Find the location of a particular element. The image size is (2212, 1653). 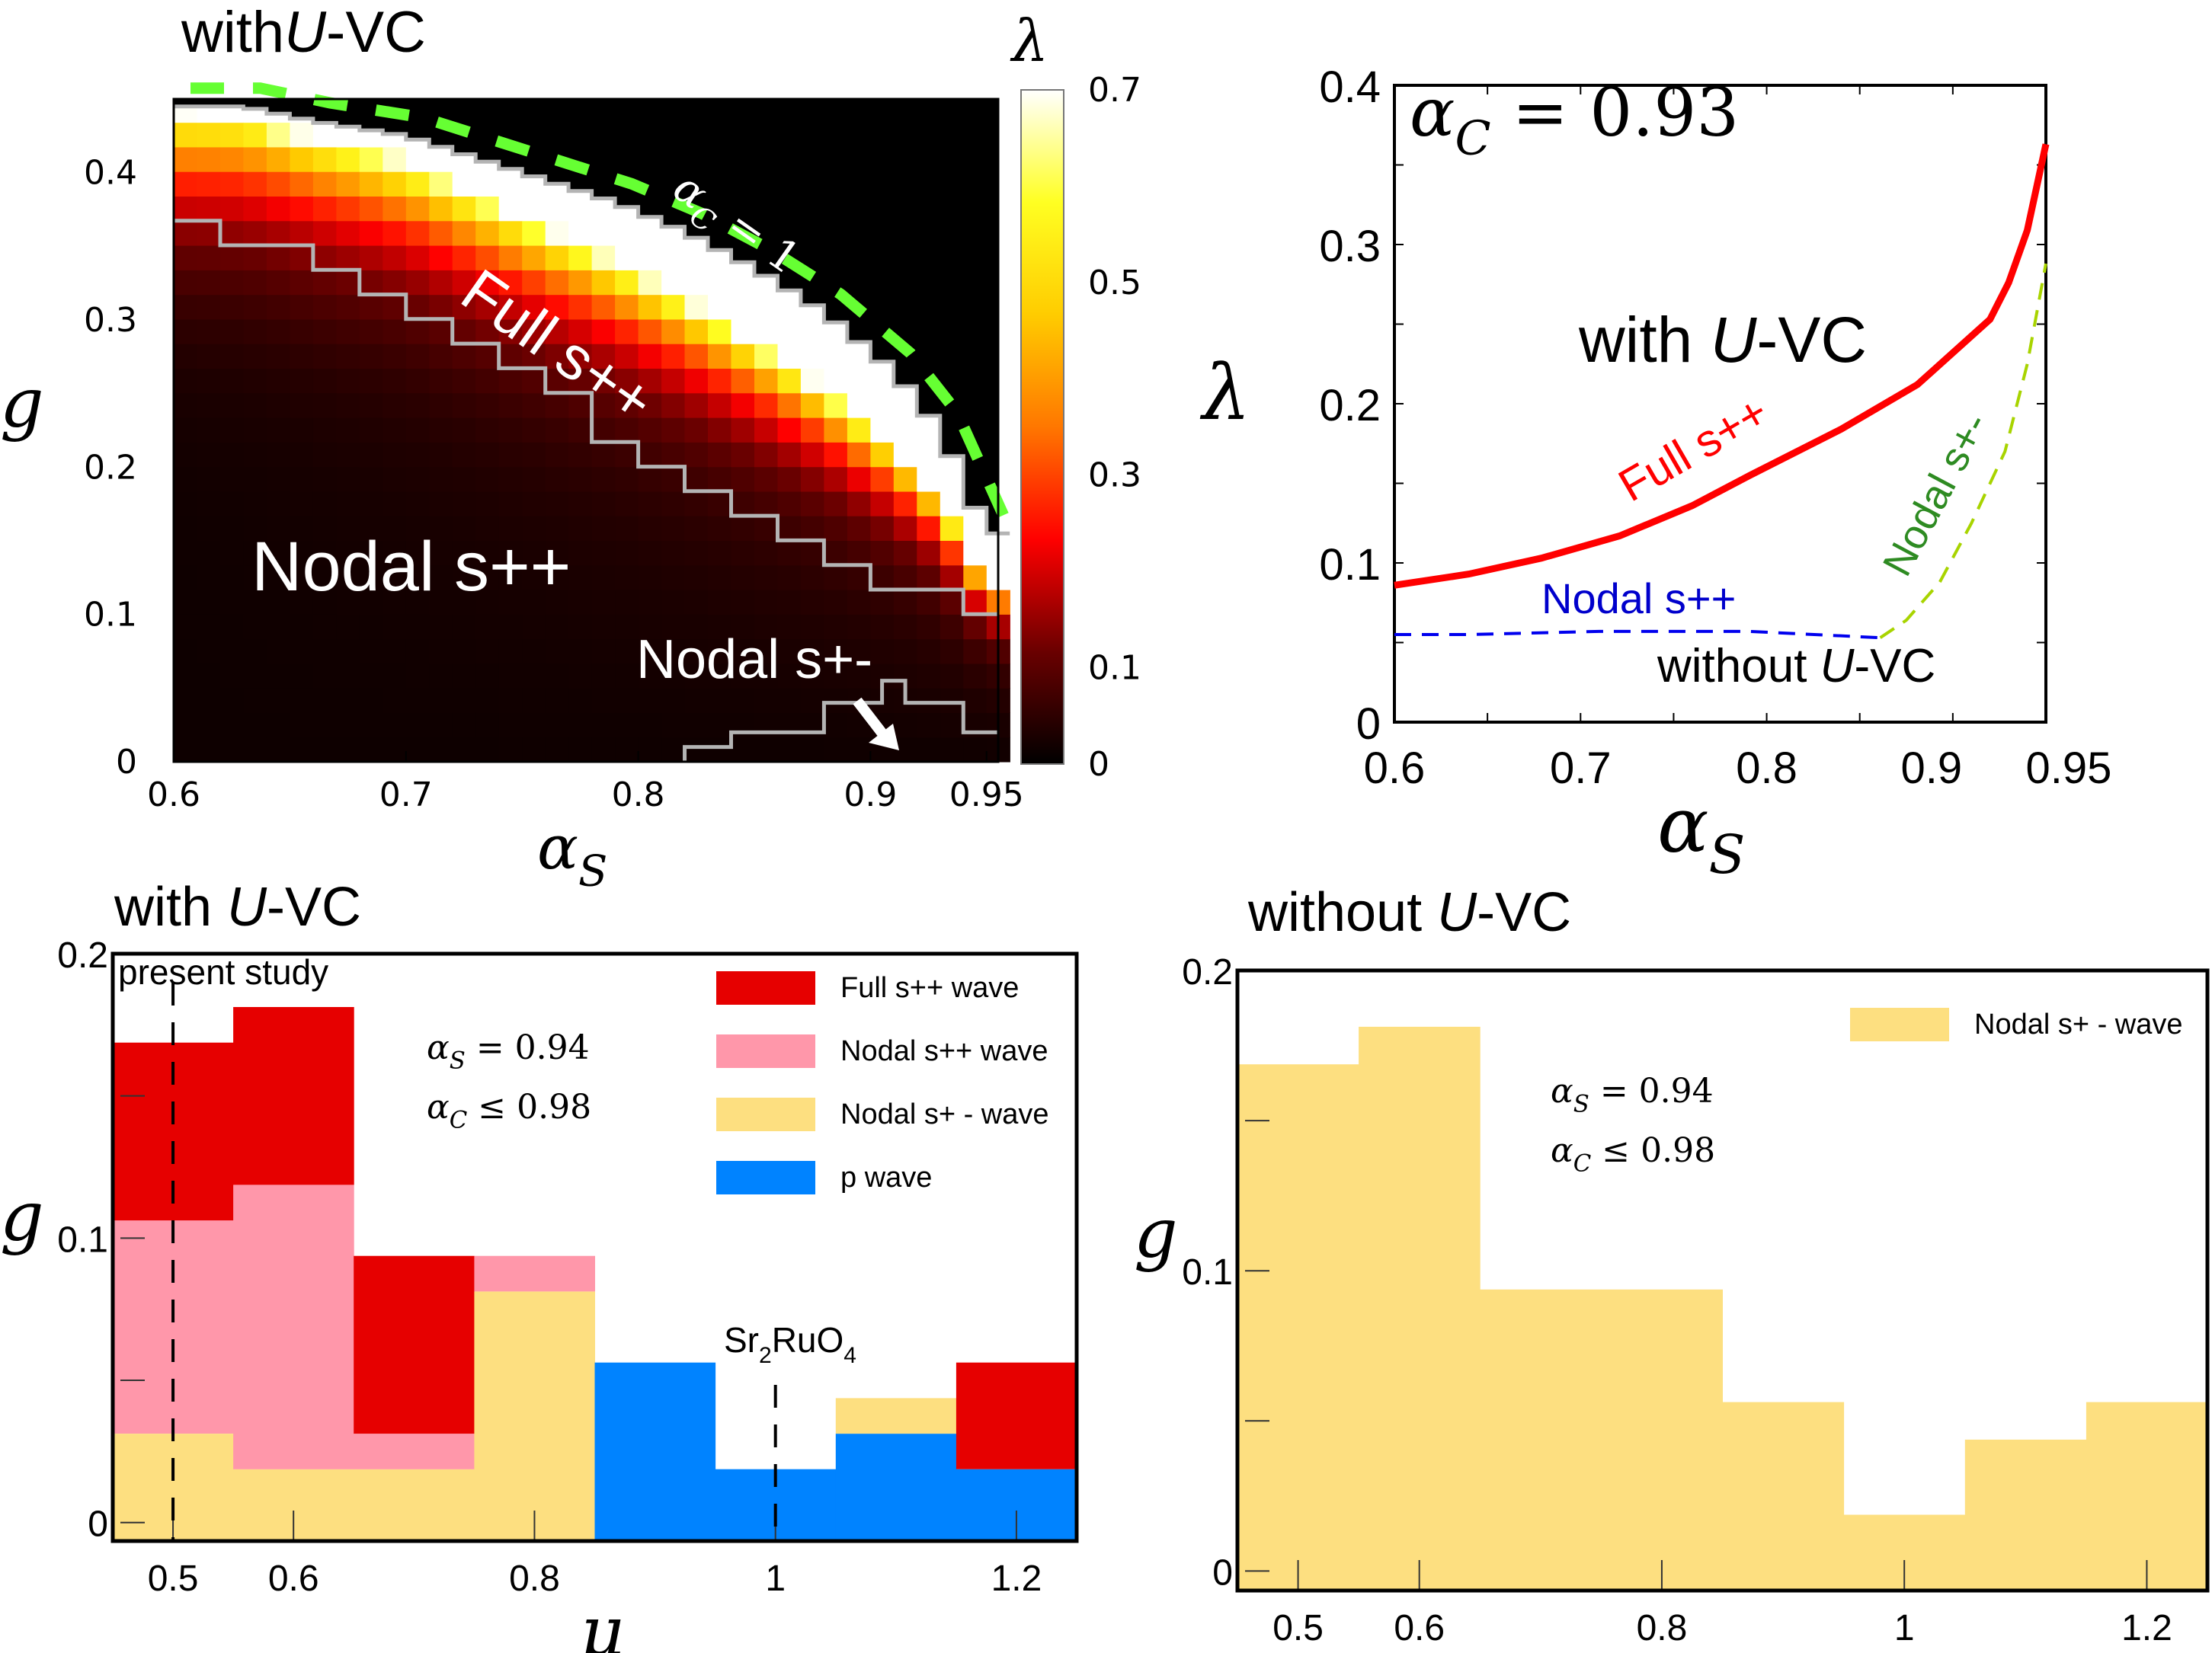

legend-label: Nodal s+ - wave is located at coordinates (2078, 1025).